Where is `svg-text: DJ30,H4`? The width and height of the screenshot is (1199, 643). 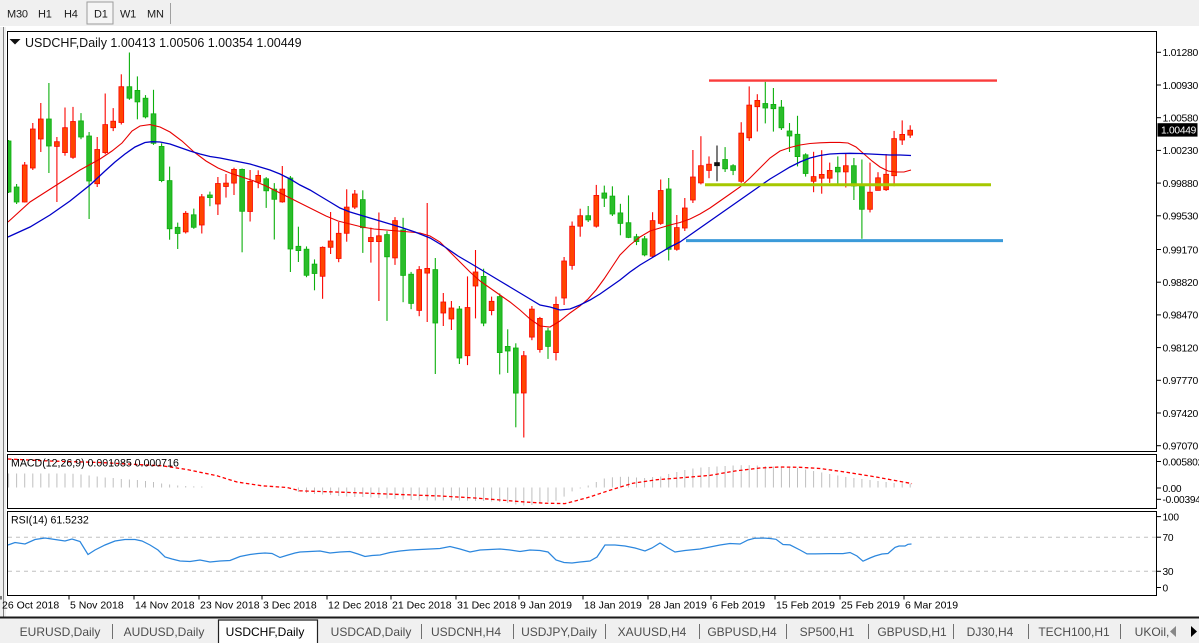 svg-text: DJ30,H4 is located at coordinates (990, 632).